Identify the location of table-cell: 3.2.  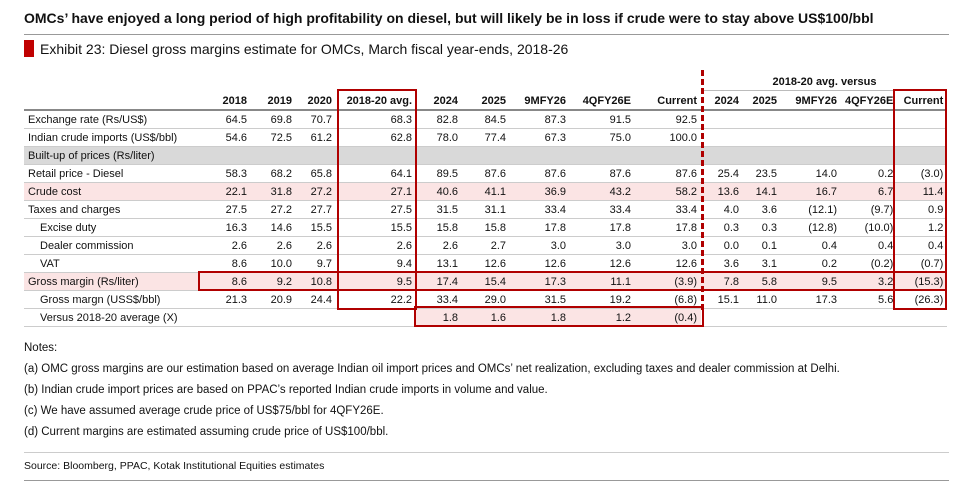
(869, 281).